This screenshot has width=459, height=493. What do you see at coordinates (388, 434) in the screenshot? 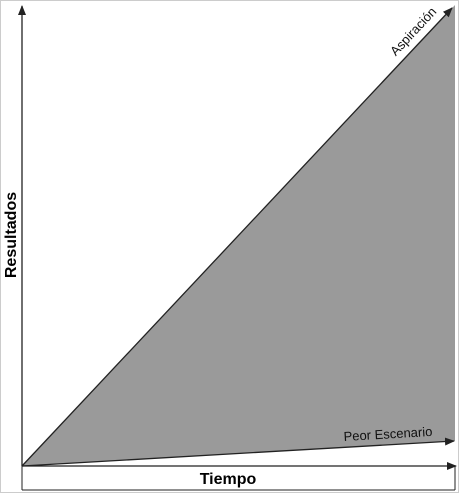
I see `lower-line-label: Peor Escenario` at bounding box center [388, 434].